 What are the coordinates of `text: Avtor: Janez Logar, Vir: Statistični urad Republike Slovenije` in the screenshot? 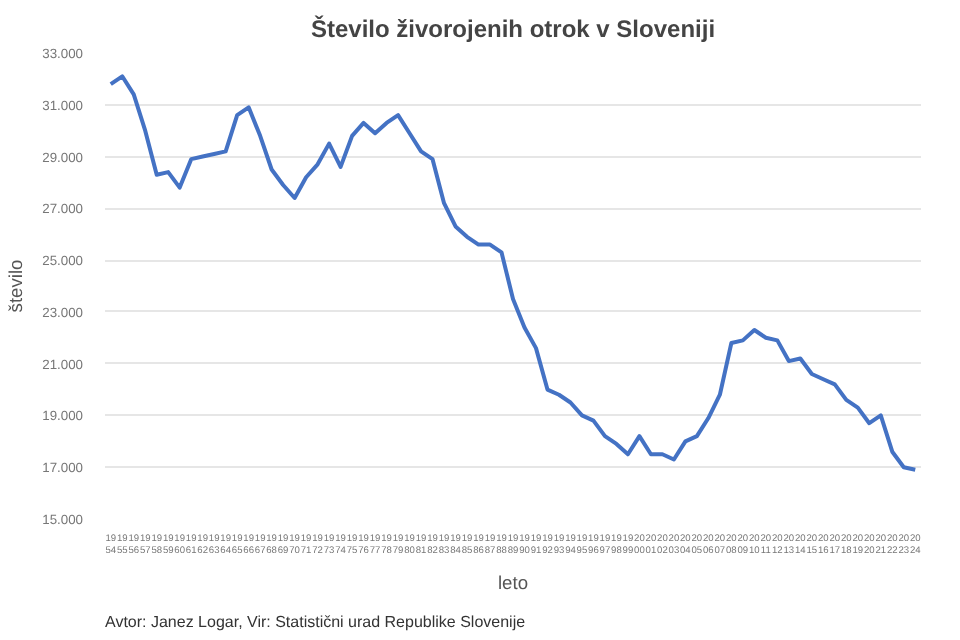 It's located at (316, 622).